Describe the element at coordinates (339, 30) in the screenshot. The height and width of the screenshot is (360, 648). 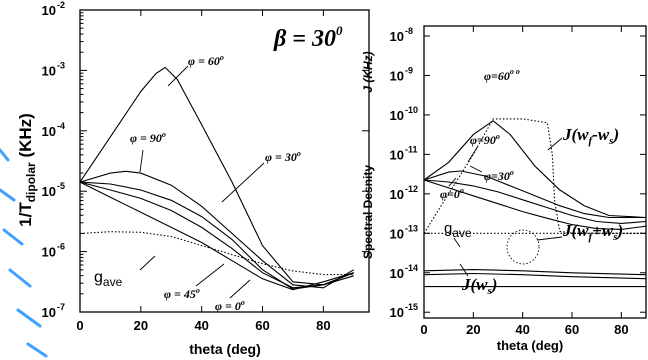
I see `beta-sup: 0` at that location.